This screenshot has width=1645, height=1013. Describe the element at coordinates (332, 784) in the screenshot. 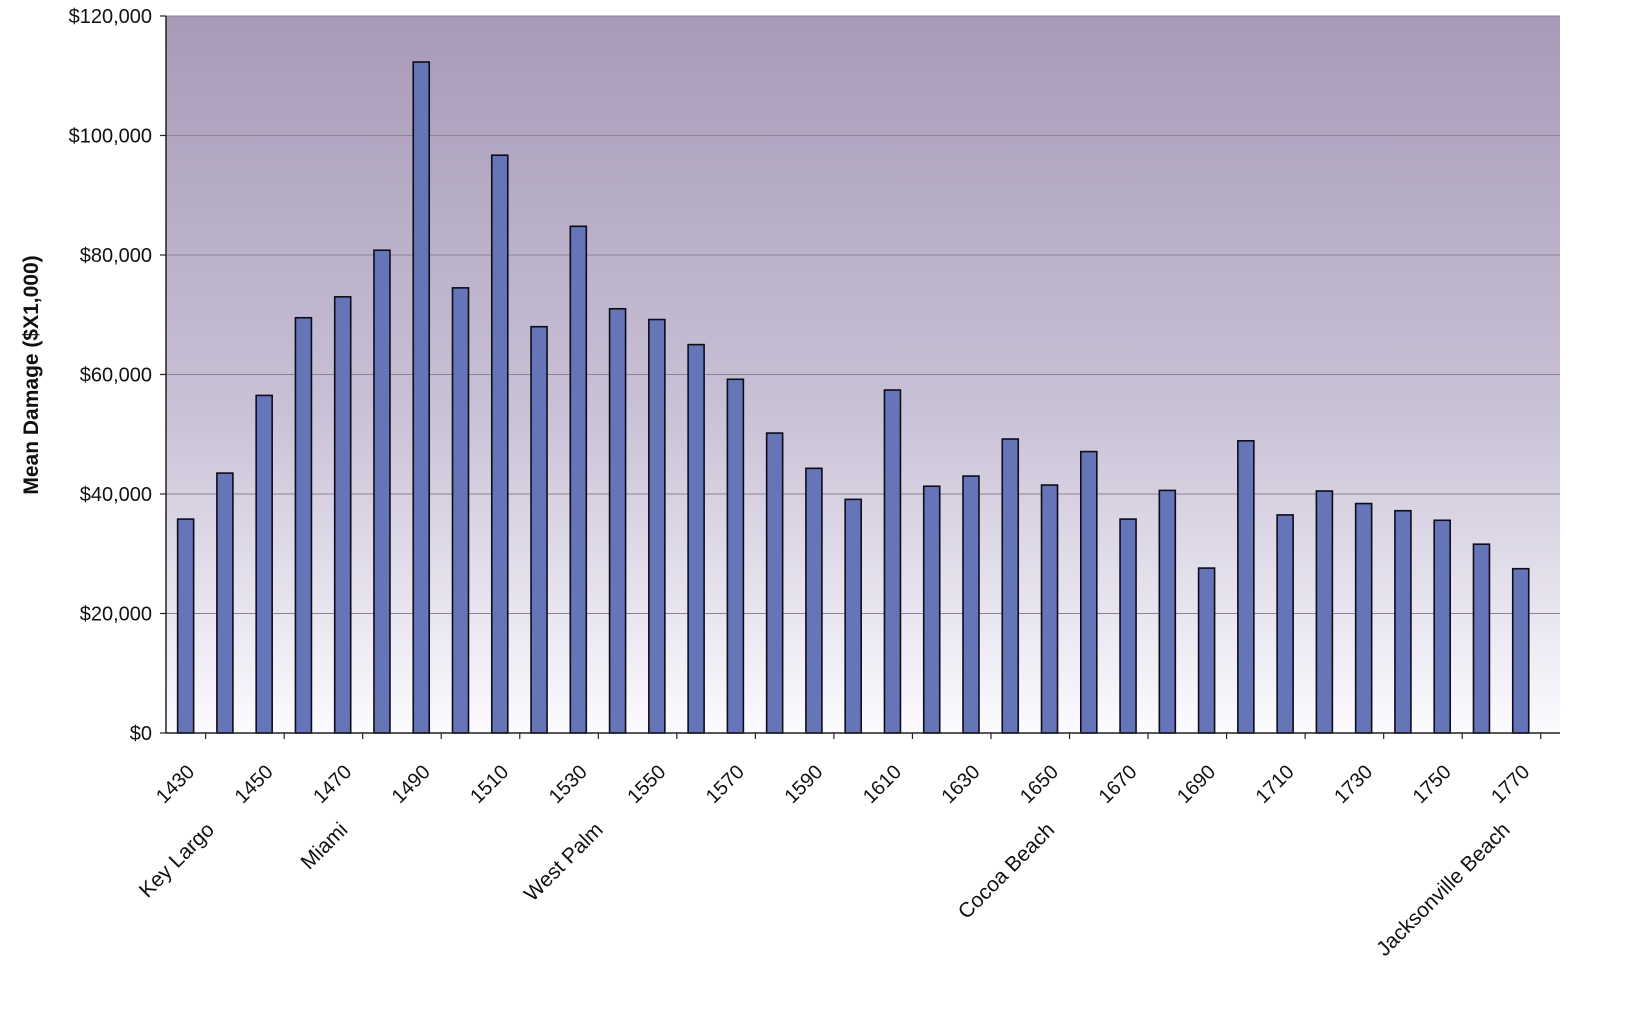

I see `x-tick-label: 1470` at that location.